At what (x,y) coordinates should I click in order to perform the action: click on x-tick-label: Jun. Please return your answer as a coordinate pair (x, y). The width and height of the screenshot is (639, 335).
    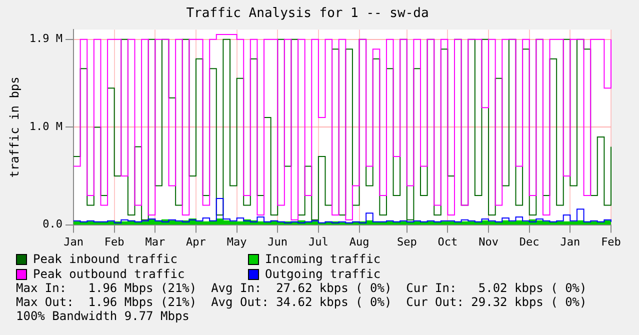
    Looking at the image, I should click on (278, 241).